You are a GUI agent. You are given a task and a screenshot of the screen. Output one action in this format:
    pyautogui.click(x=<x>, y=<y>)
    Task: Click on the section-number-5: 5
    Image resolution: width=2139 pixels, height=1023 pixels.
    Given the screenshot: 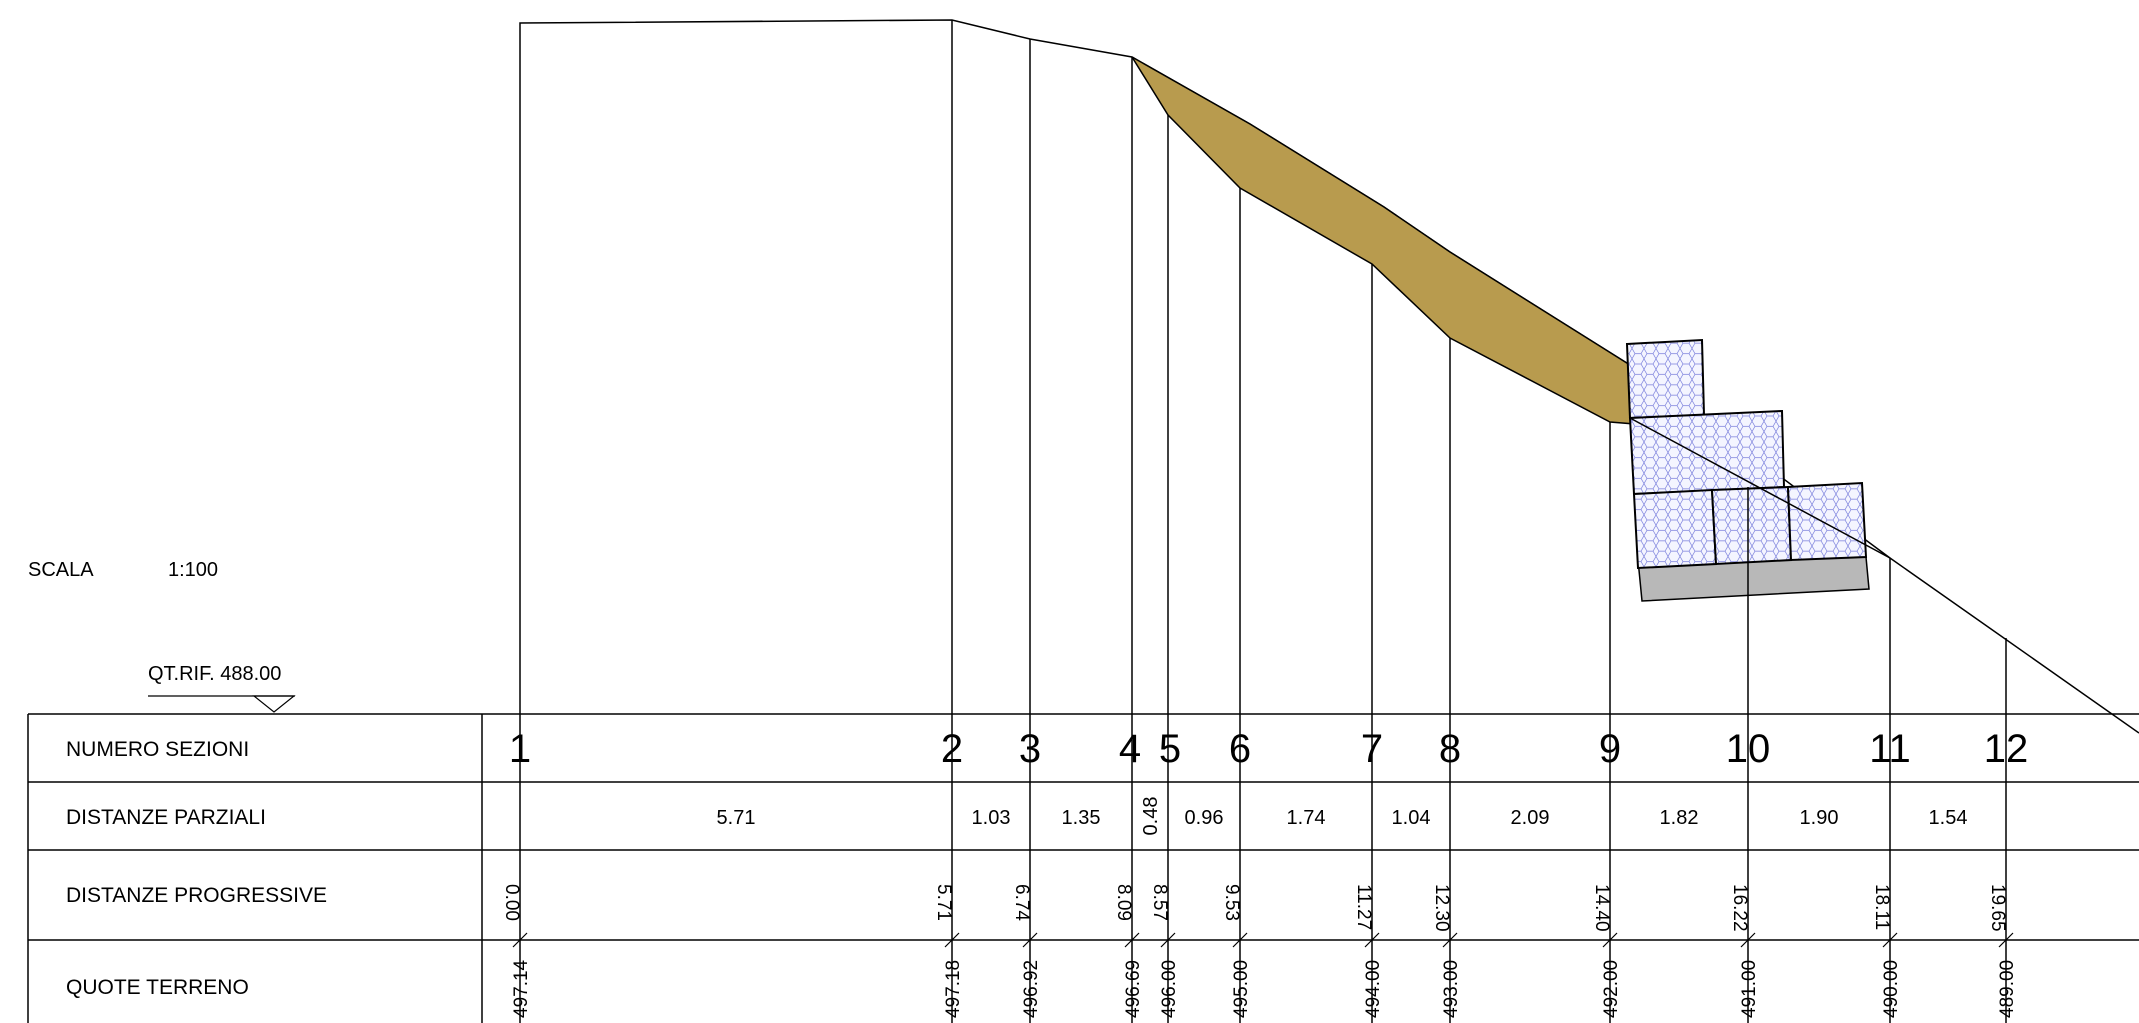 What is the action you would take?
    pyautogui.click(x=1170, y=749)
    